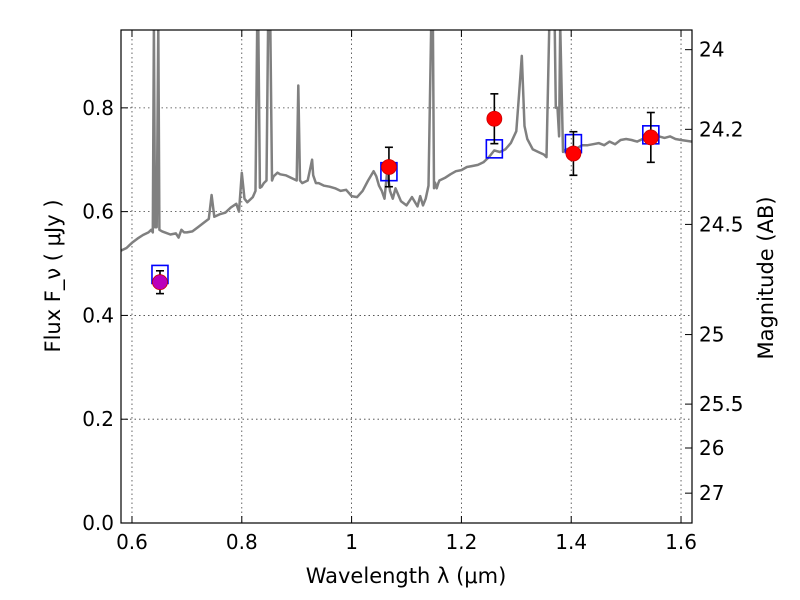 The image size is (800, 600). I want to click on y2-tick-label: 27, so click(711, 493).